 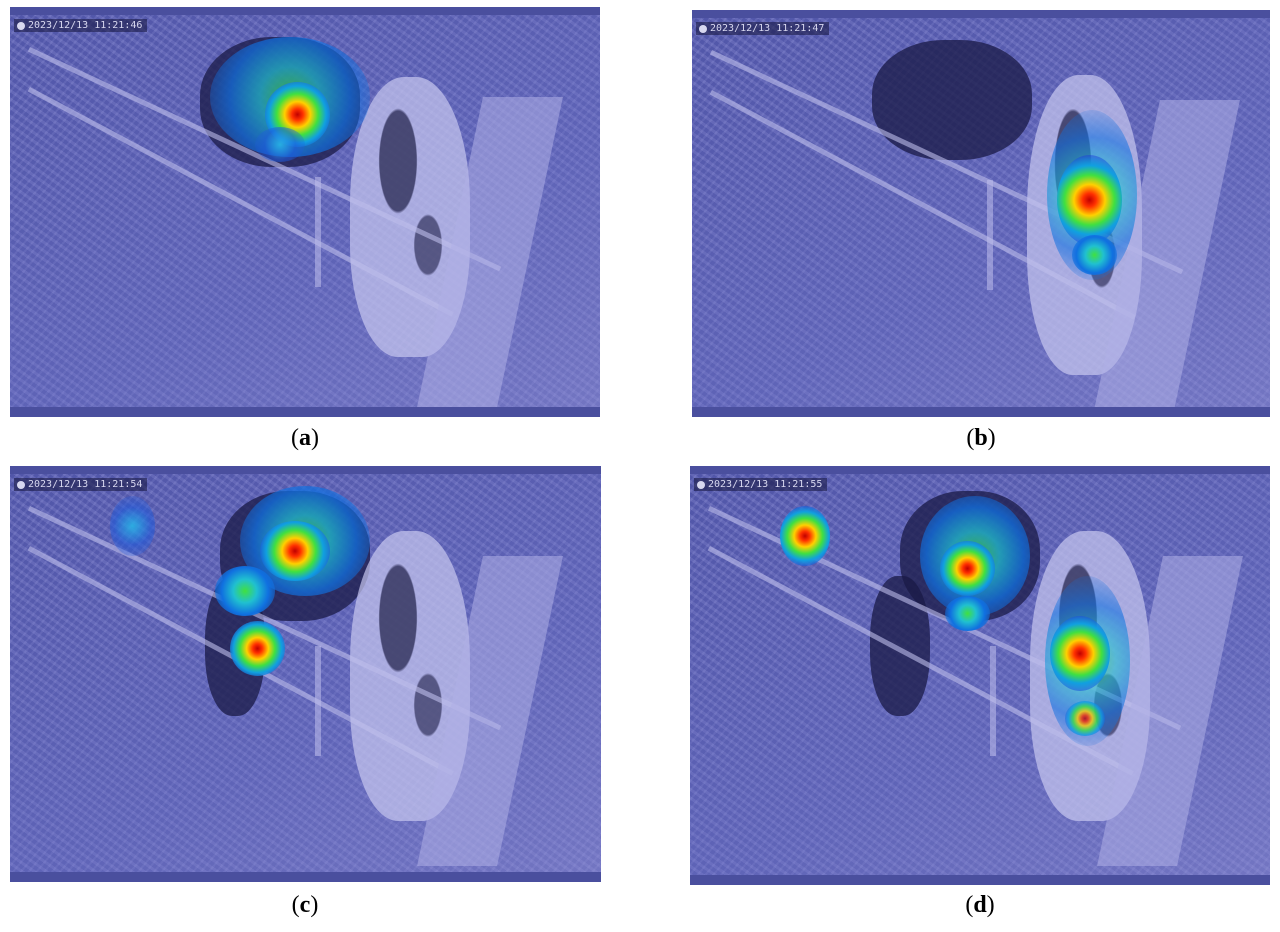 I want to click on timestamp-text: 2023/12/13 11:21:54, so click(x=85, y=484).